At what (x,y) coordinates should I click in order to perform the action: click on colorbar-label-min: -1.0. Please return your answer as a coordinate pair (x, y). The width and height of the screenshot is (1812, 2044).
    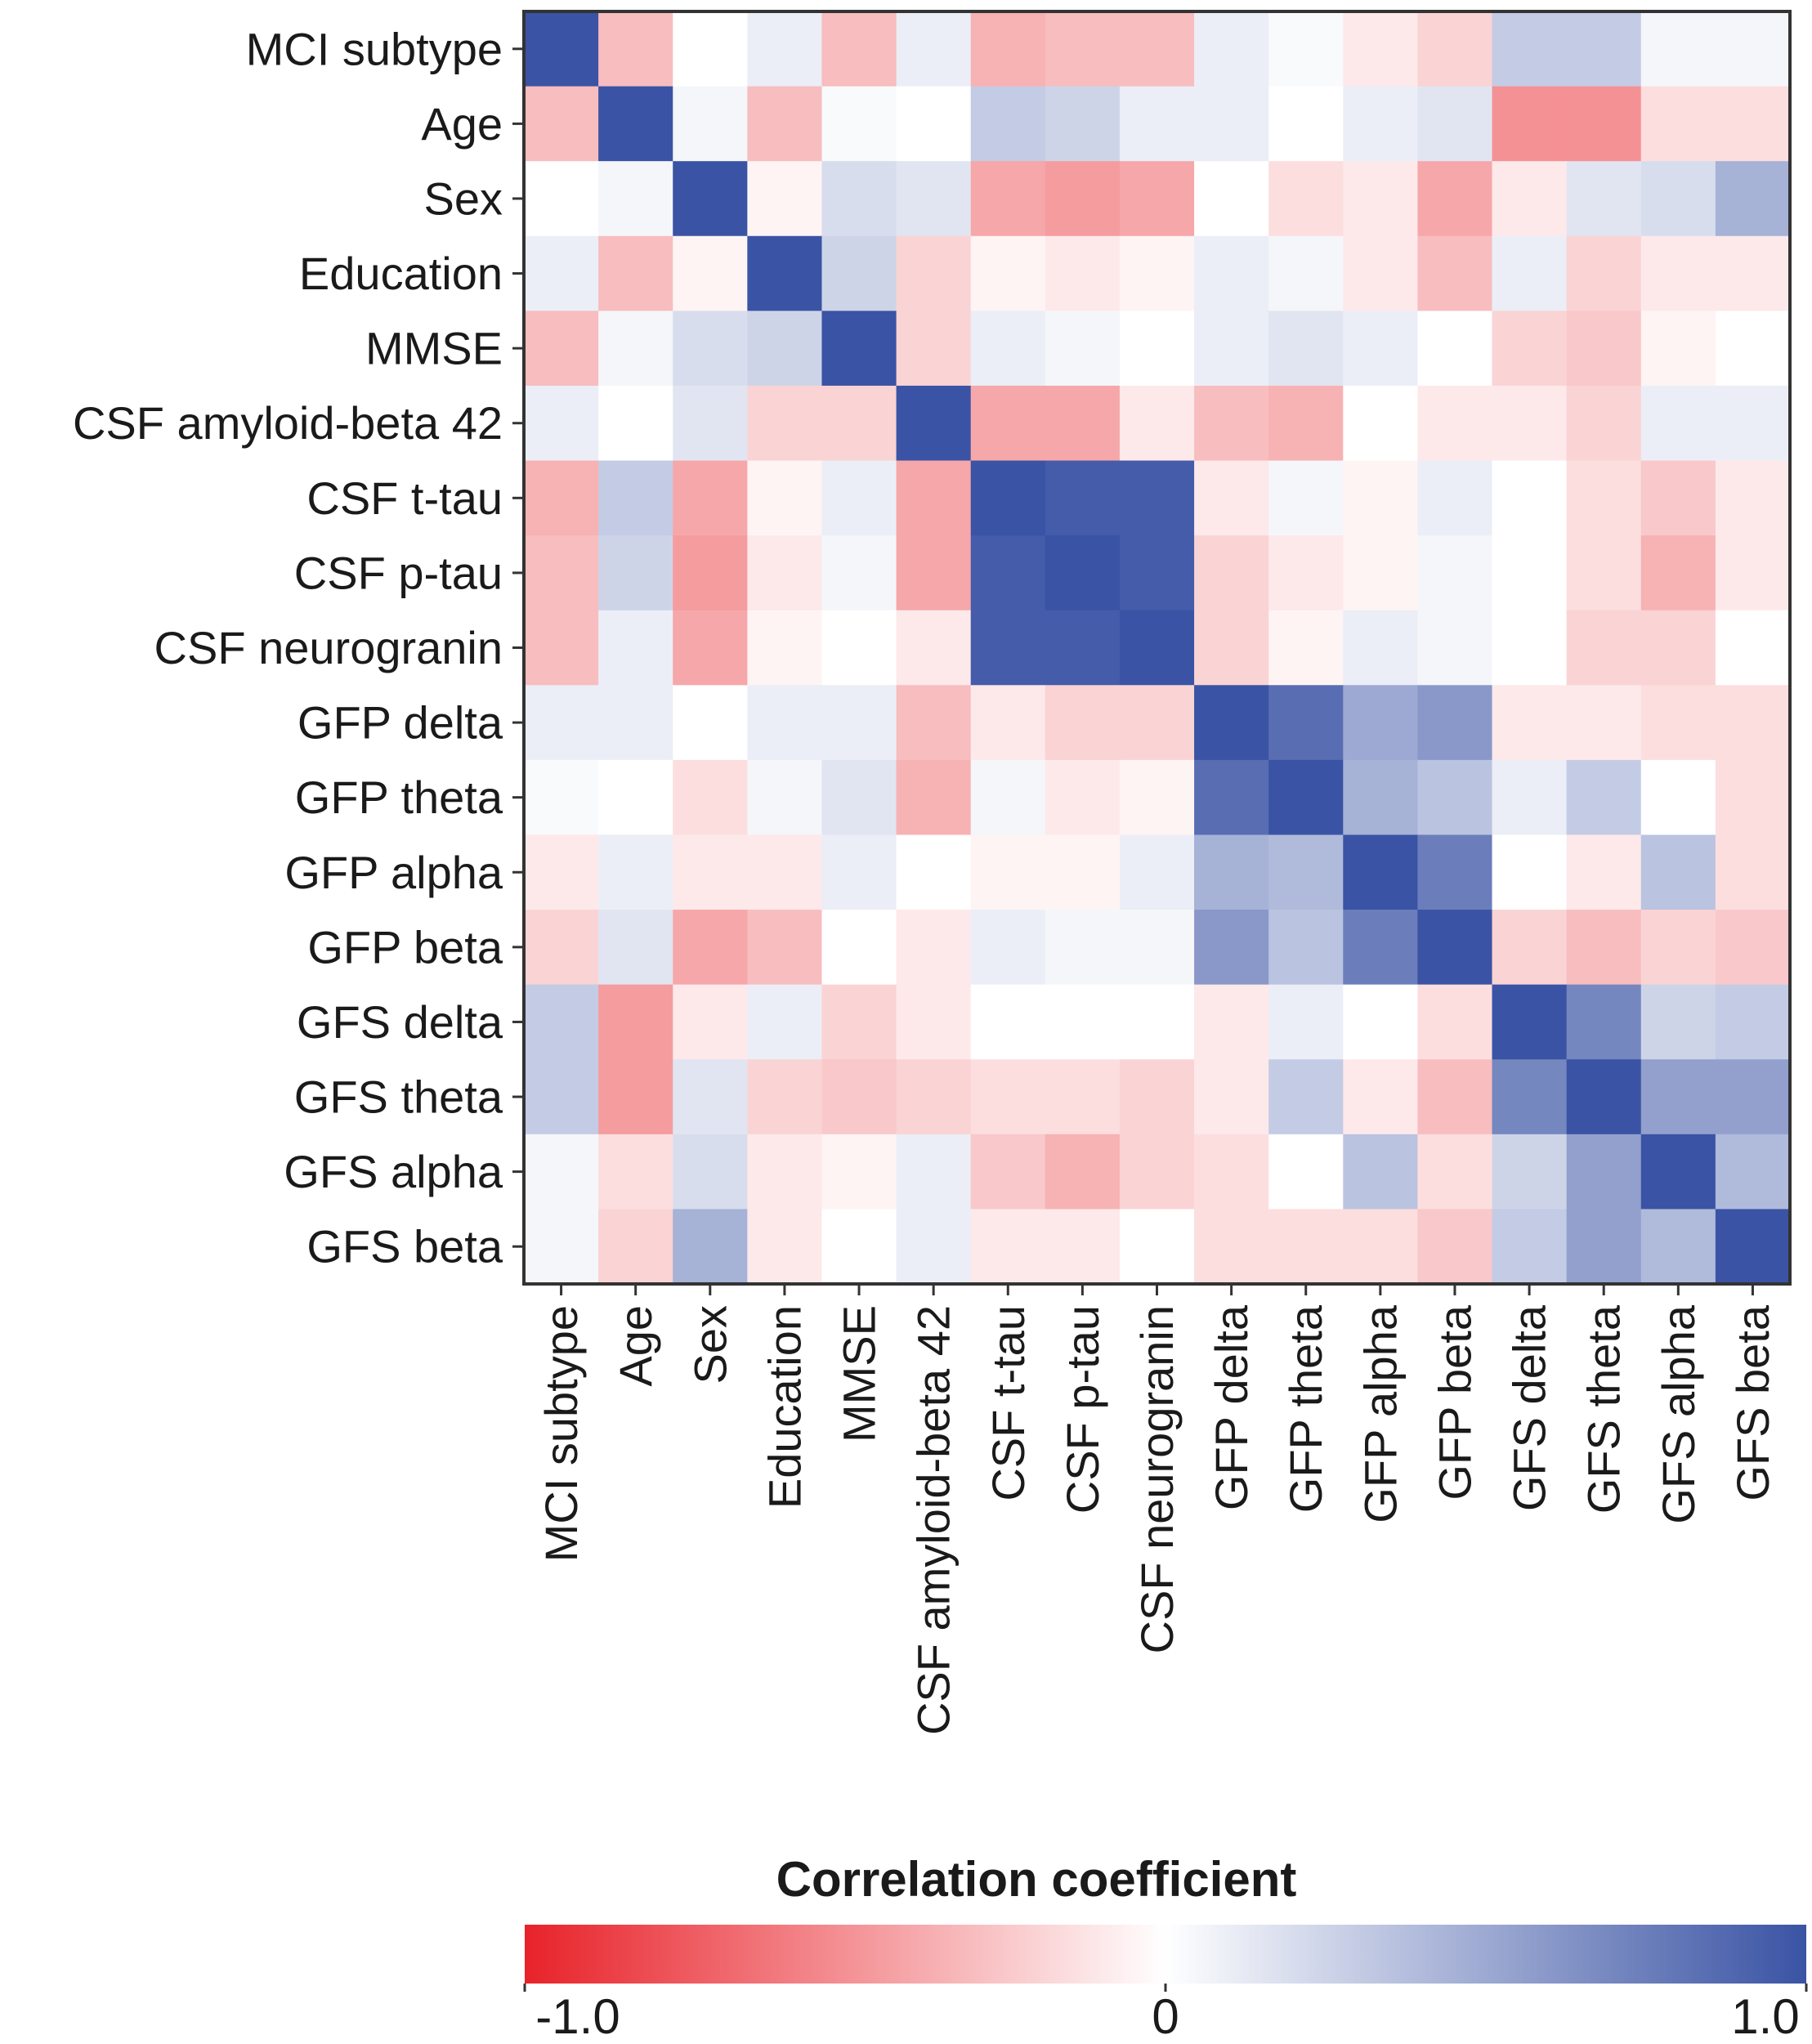
    Looking at the image, I should click on (577, 2017).